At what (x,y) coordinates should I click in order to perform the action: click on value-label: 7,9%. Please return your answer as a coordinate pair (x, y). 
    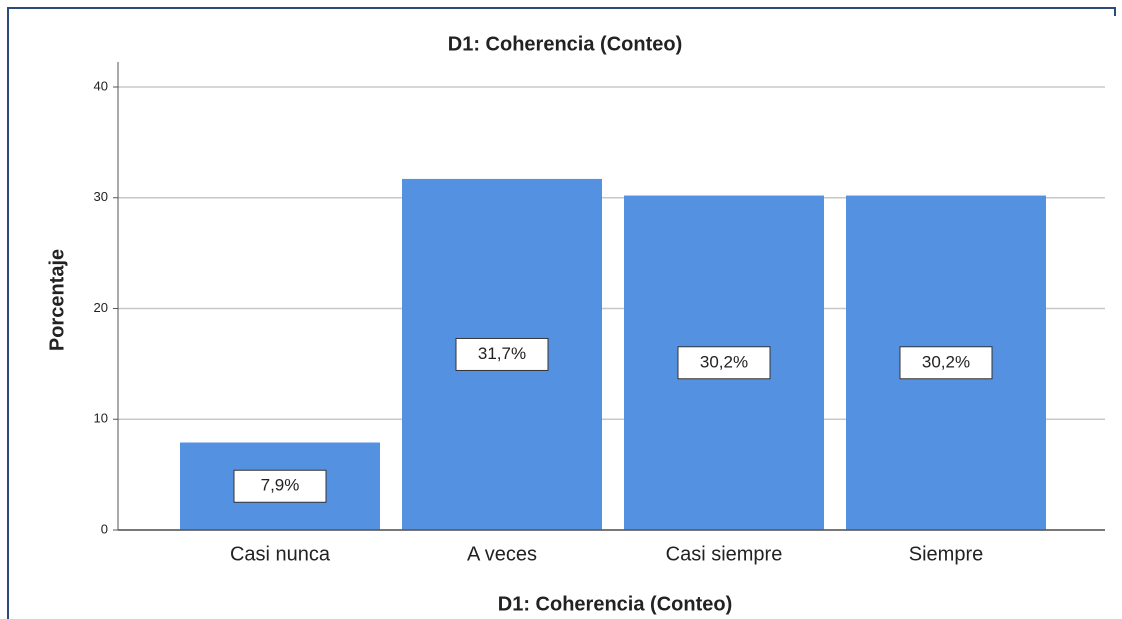
    Looking at the image, I should click on (280, 485).